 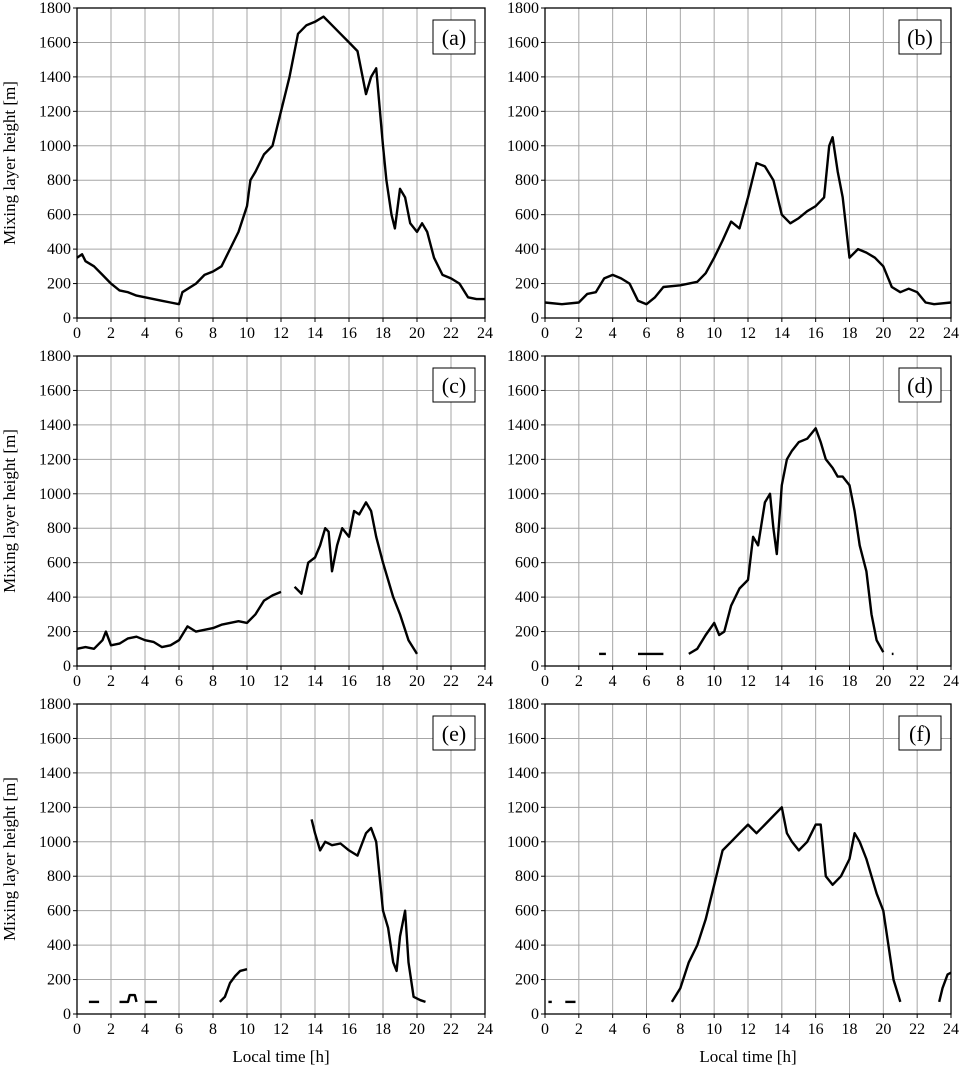 What do you see at coordinates (451, 333) in the screenshot?
I see `x-tick-label: 22` at bounding box center [451, 333].